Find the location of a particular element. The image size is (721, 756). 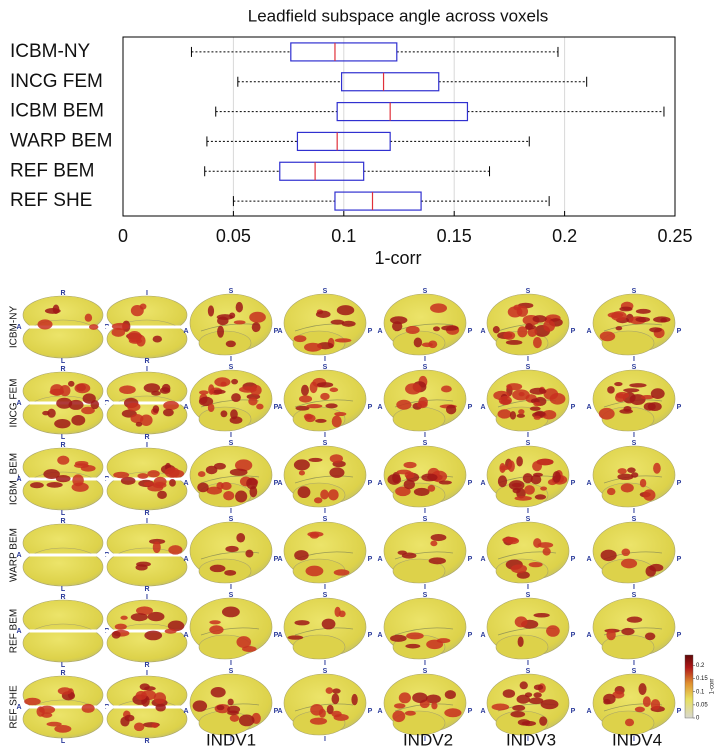

colorbar-tick-label: 0.2 is located at coordinates (700, 666).